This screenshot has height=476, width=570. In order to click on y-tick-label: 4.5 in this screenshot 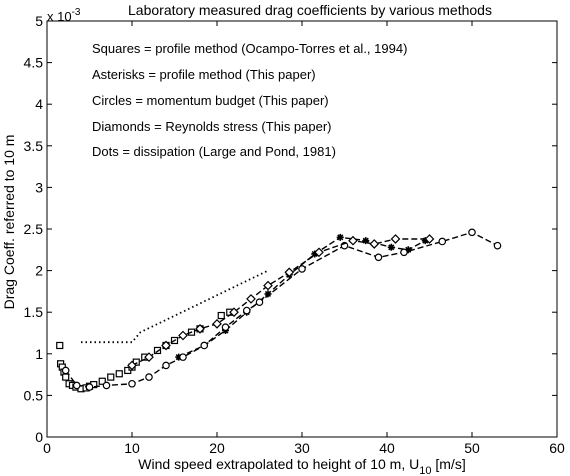, I will do `click(34, 63)`.